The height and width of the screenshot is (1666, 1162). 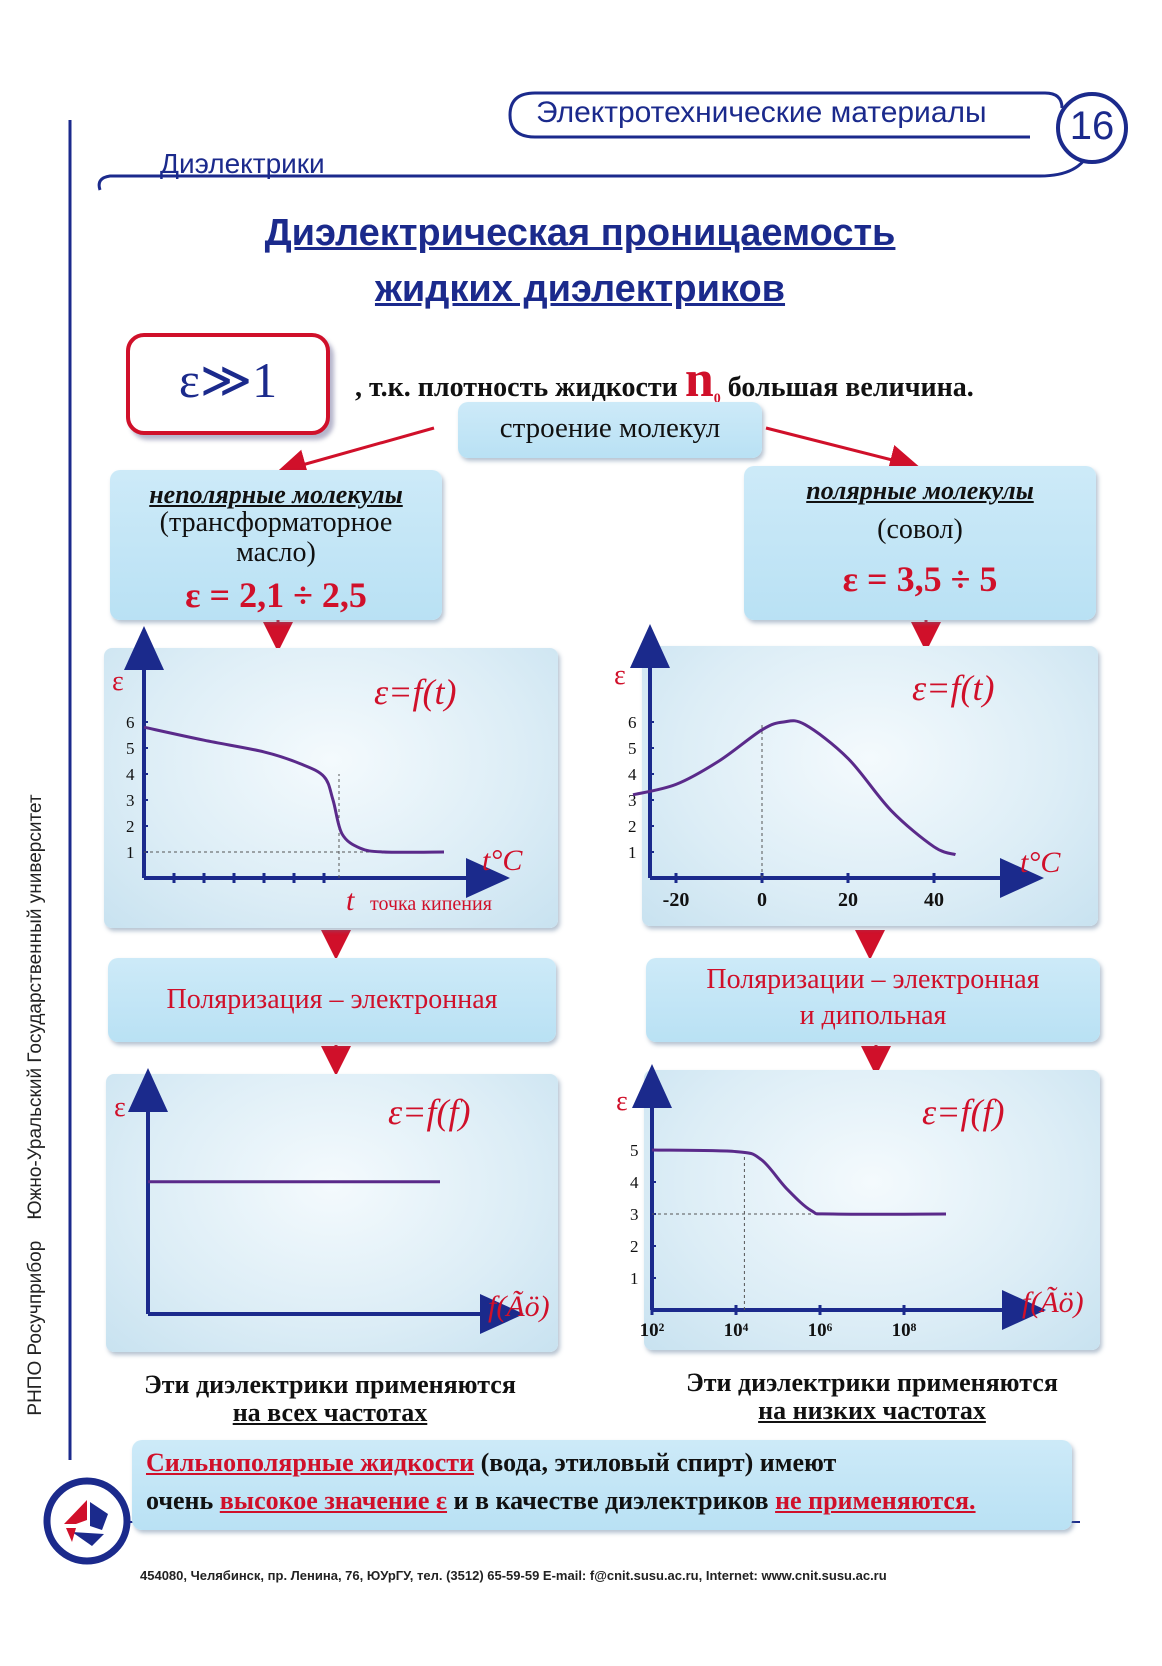 What do you see at coordinates (904, 1330) in the screenshot?
I see `x-tick-label: 10⁸` at bounding box center [904, 1330].